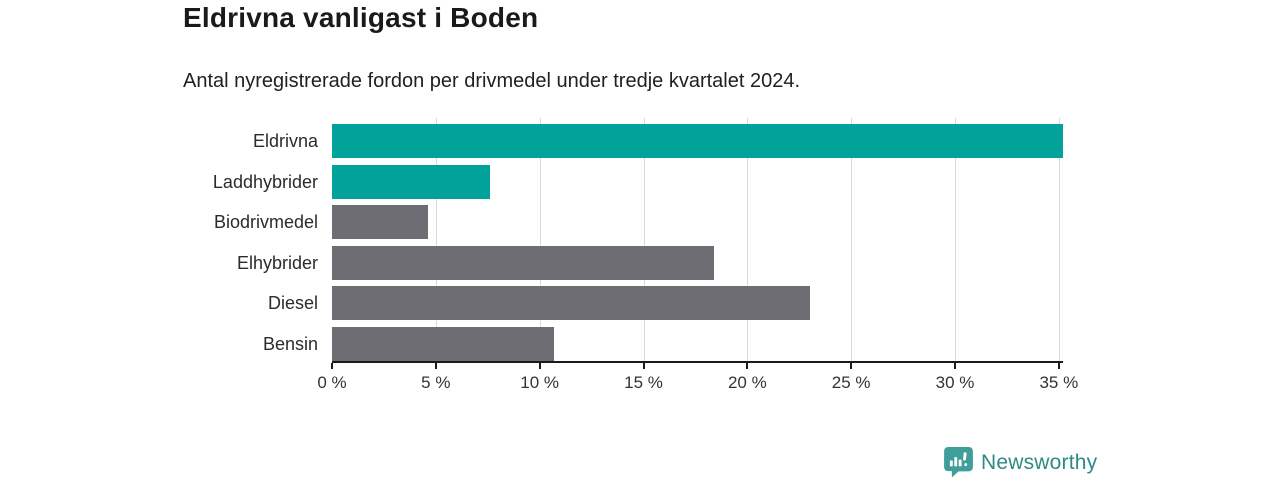  I want to click on category-label-laddhybrider: Laddhybrider, so click(265, 181).